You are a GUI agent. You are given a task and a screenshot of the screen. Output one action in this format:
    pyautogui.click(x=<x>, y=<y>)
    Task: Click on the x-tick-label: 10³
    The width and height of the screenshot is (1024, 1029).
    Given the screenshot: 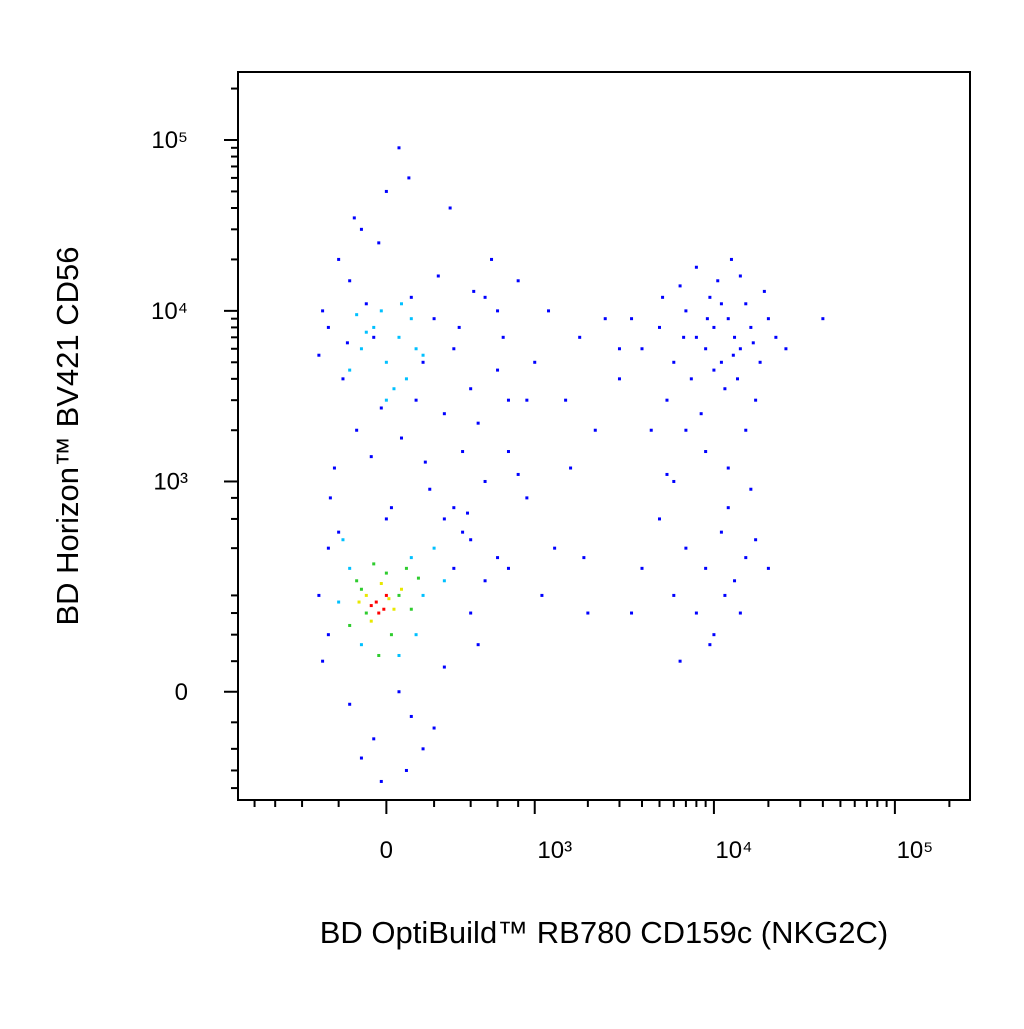 What is the action you would take?
    pyautogui.click(x=554, y=850)
    